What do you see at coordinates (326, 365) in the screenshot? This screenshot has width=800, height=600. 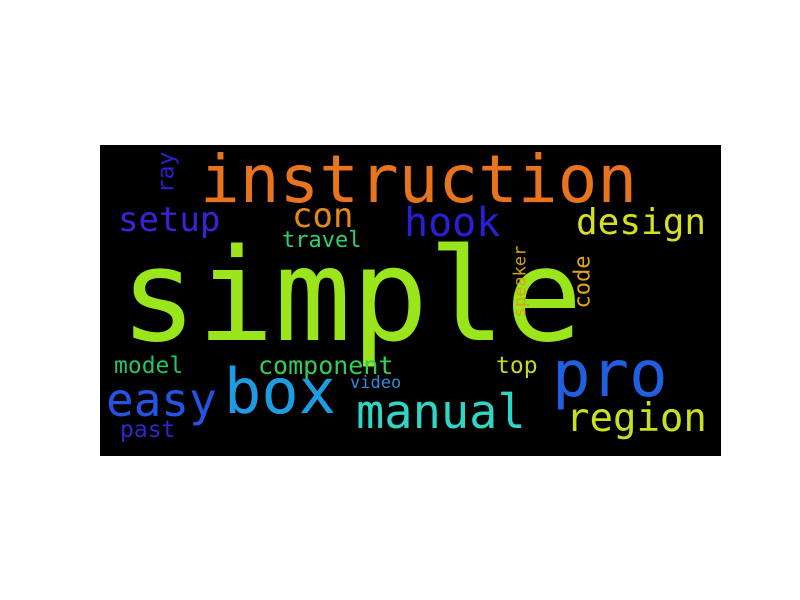 I see `word-component: component` at bounding box center [326, 365].